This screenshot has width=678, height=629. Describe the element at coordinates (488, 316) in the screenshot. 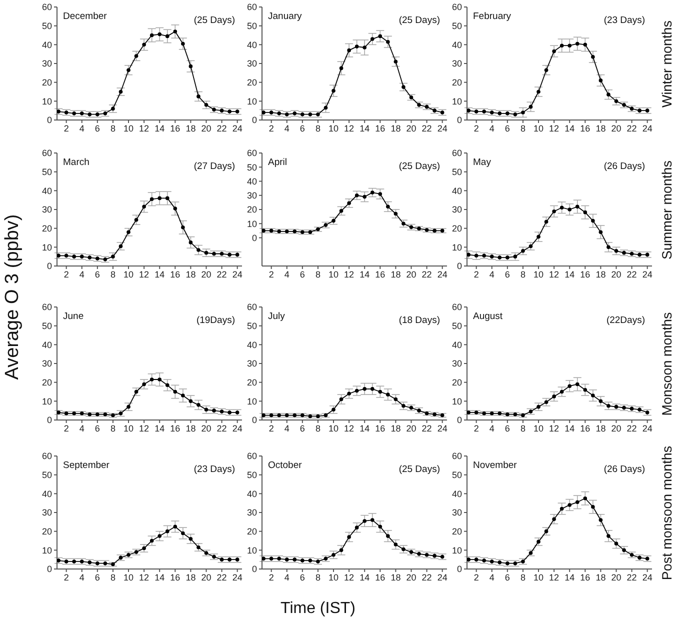

I see `chart-title: August` at that location.